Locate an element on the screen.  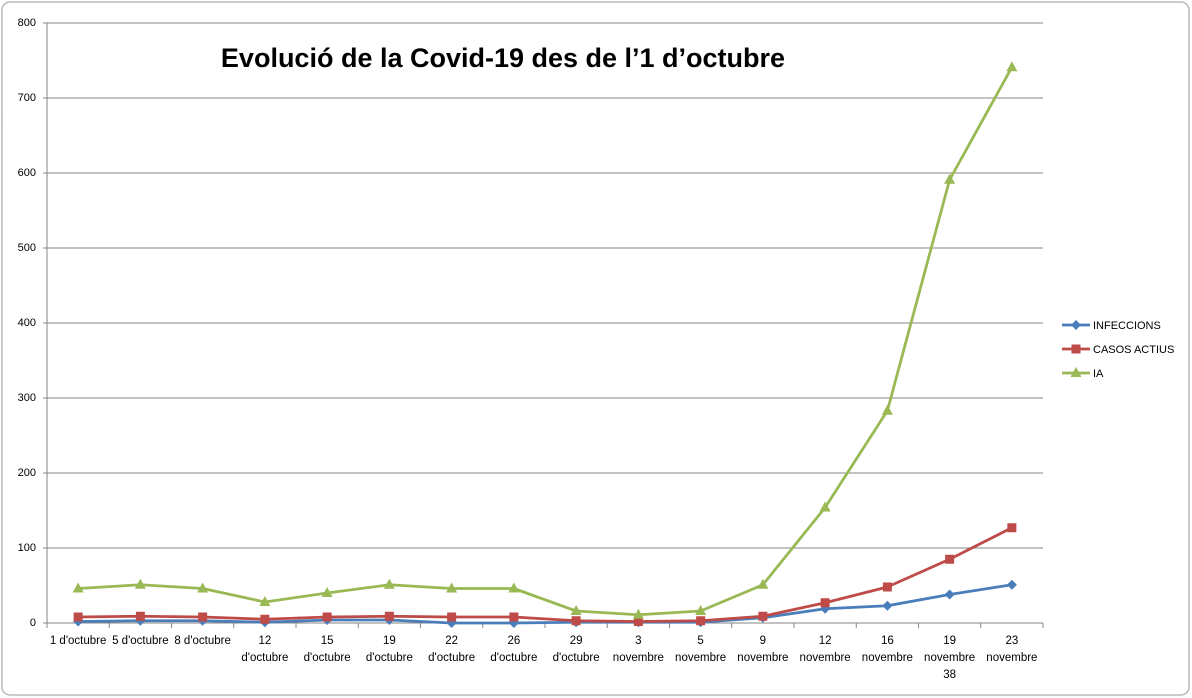
x-tick-label: 8 d'octubre is located at coordinates (202, 641).